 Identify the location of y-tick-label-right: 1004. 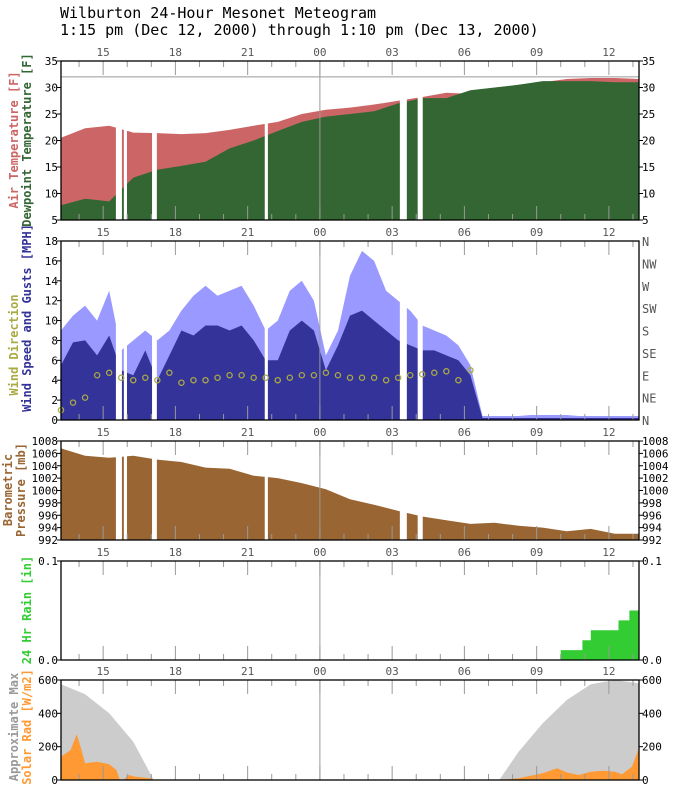
(655, 466).